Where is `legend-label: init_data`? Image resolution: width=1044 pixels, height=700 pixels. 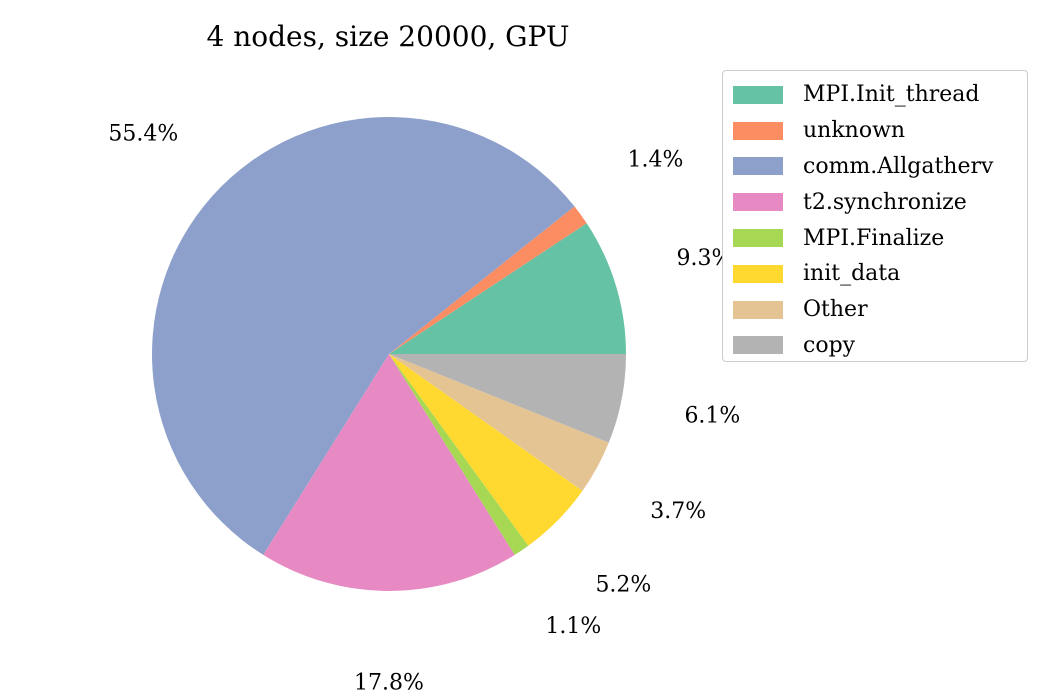
legend-label: init_data is located at coordinates (852, 274).